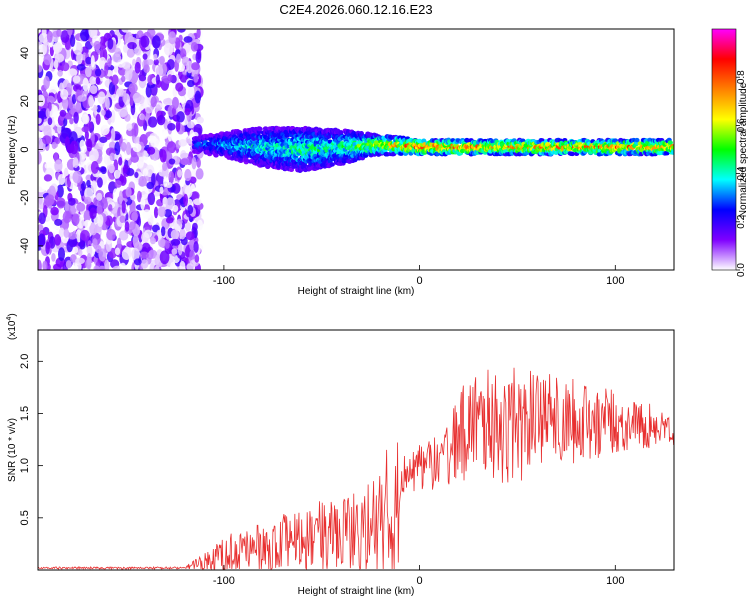 The height and width of the screenshot is (600, 750). What do you see at coordinates (12, 150) in the screenshot?
I see `spectrogram-y-label: Frequency (Hz)` at bounding box center [12, 150].